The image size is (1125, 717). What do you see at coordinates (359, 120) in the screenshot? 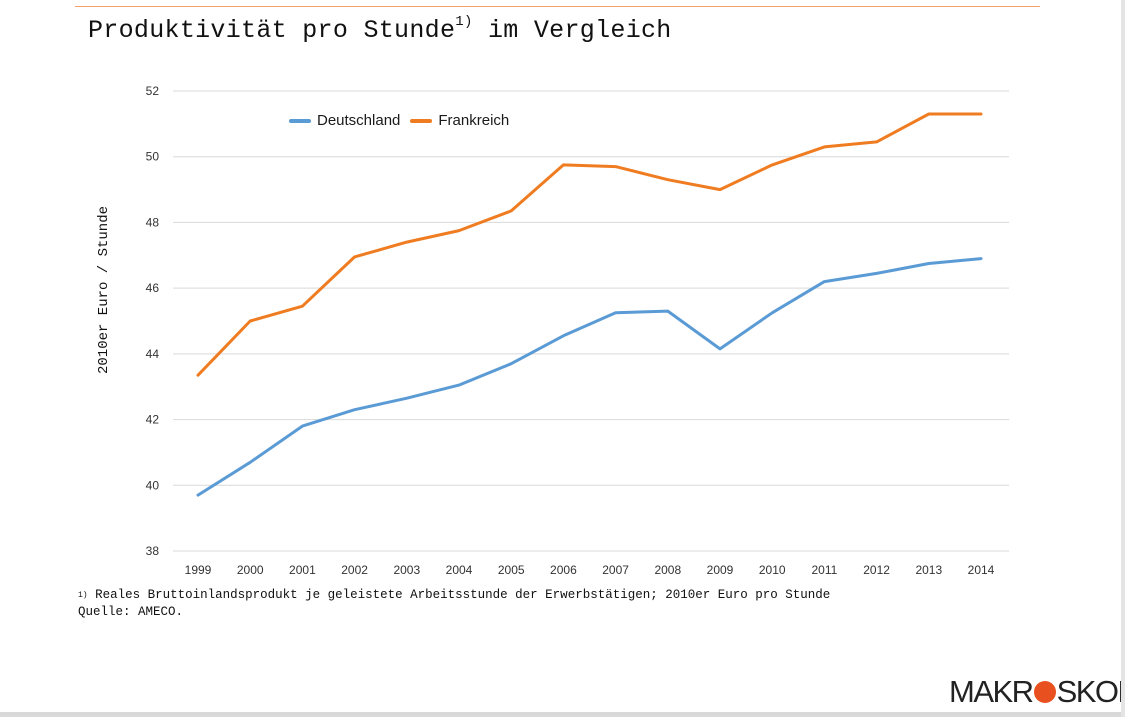
I see `legend-label-deutschland: Deutschland` at bounding box center [359, 120].